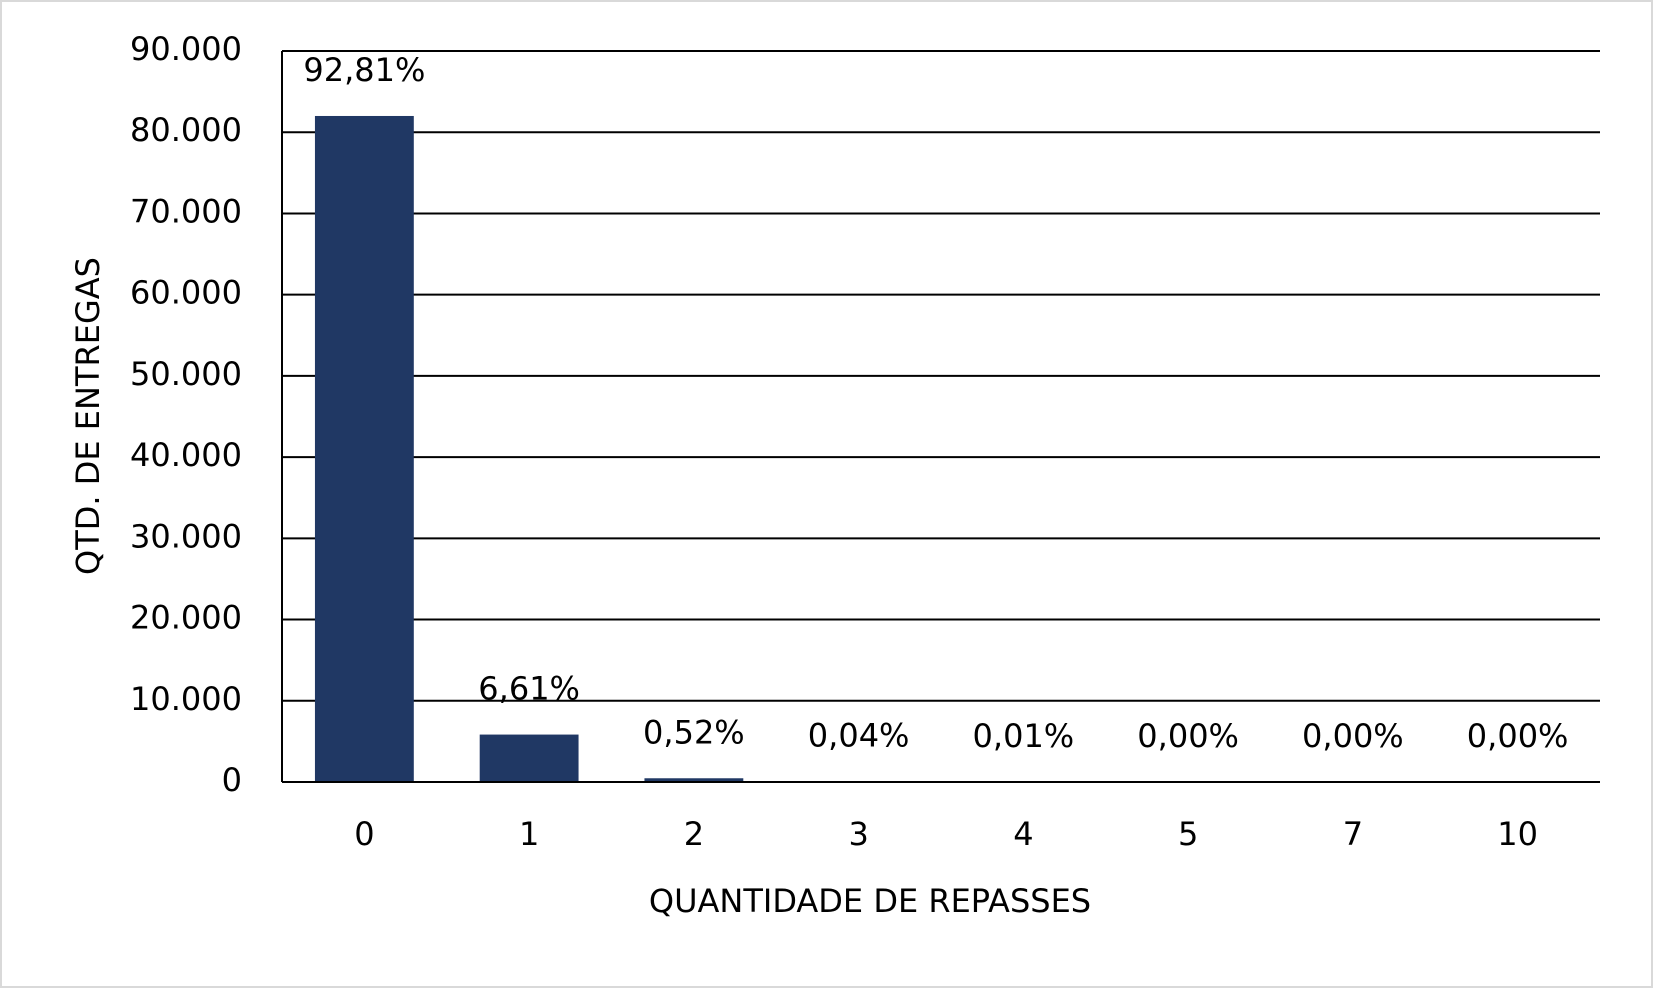  What do you see at coordinates (364, 70) in the screenshot?
I see `value-label: 92,81%` at bounding box center [364, 70].